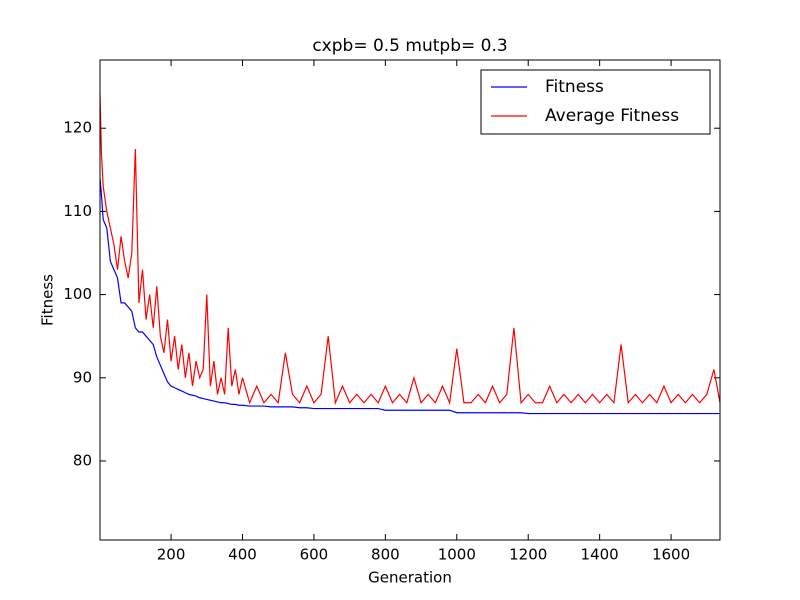  What do you see at coordinates (528, 555) in the screenshot?
I see `x-tick-label: 1200` at bounding box center [528, 555].